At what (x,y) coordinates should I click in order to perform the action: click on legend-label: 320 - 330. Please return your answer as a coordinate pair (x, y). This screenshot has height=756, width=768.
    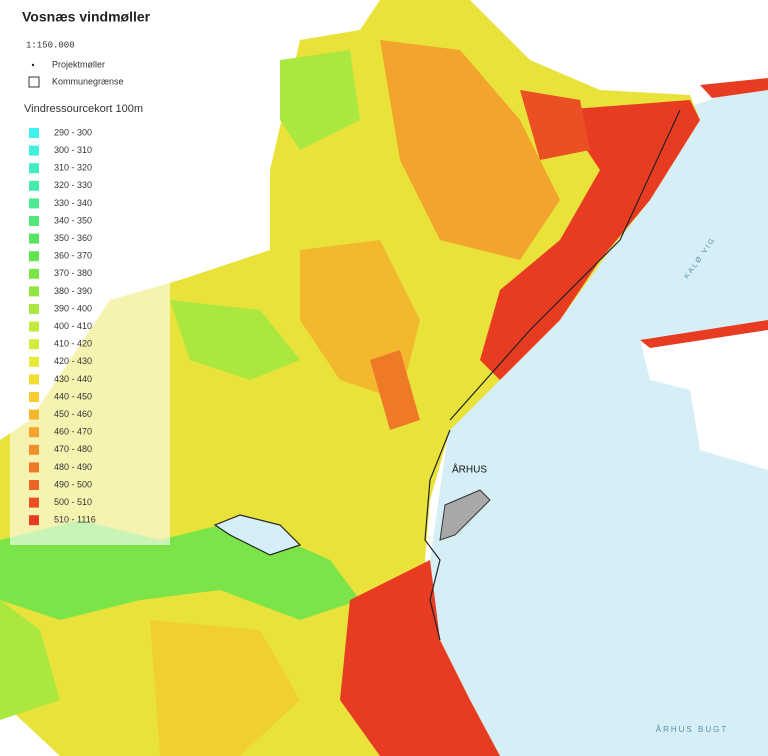
    Looking at the image, I should click on (73, 185).